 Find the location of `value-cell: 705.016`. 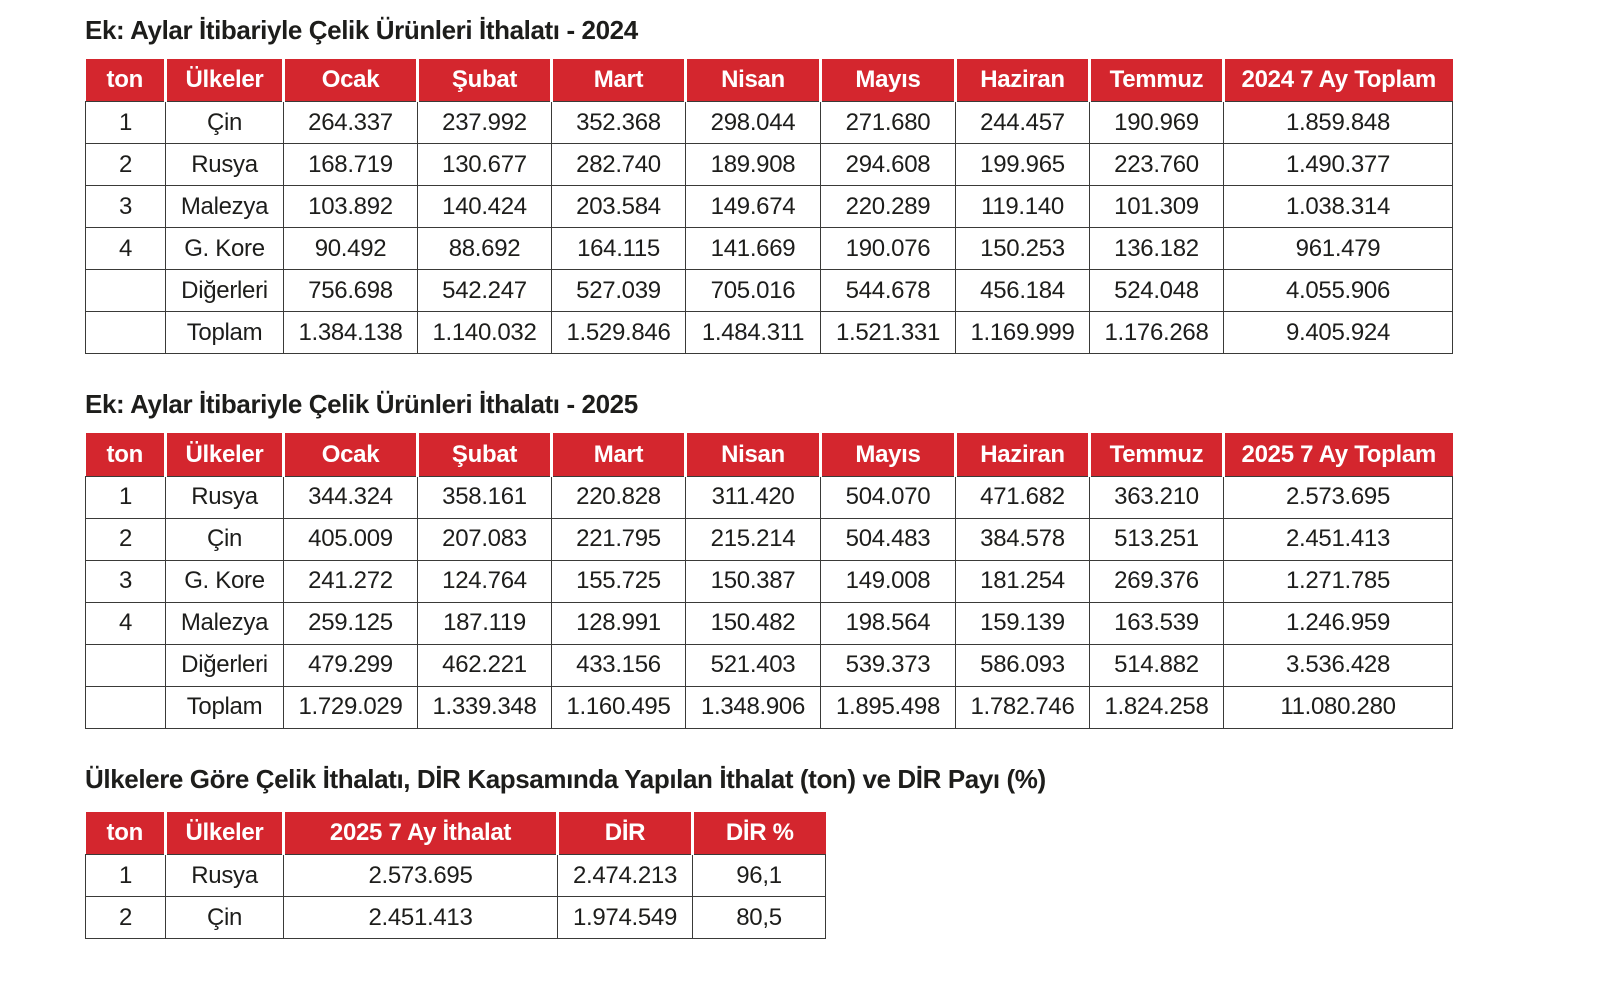

value-cell: 705.016 is located at coordinates (753, 291).